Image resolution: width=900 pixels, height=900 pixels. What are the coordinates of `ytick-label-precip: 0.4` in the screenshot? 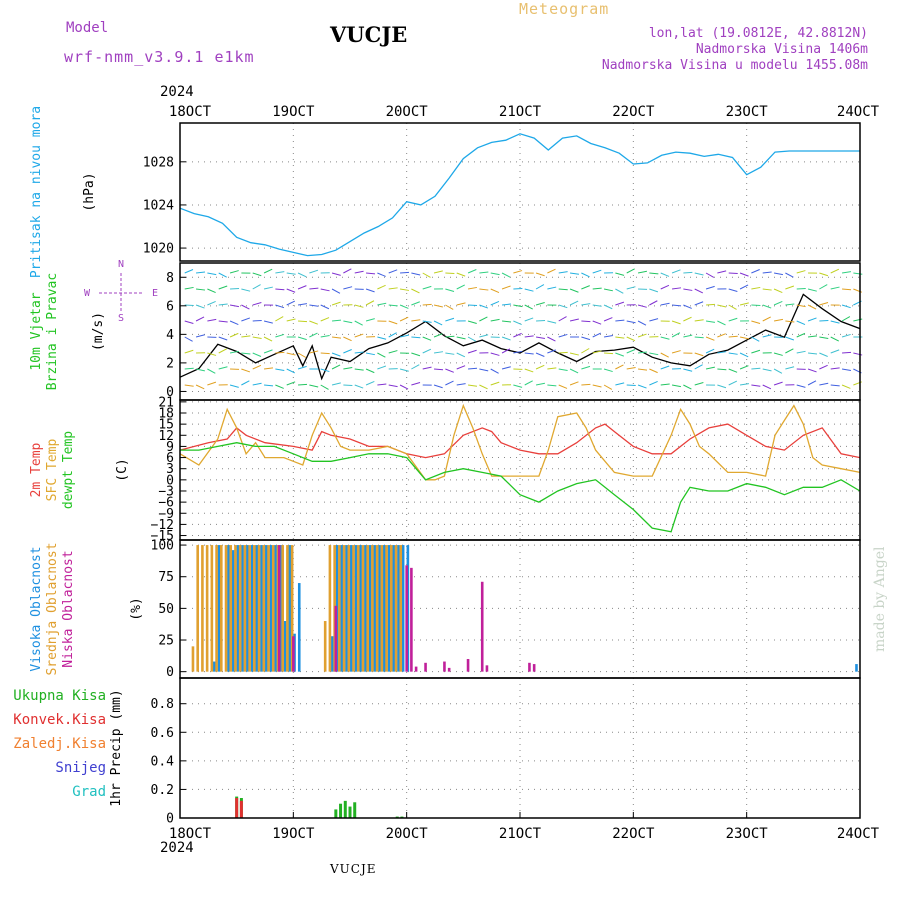 It's located at (163, 761).